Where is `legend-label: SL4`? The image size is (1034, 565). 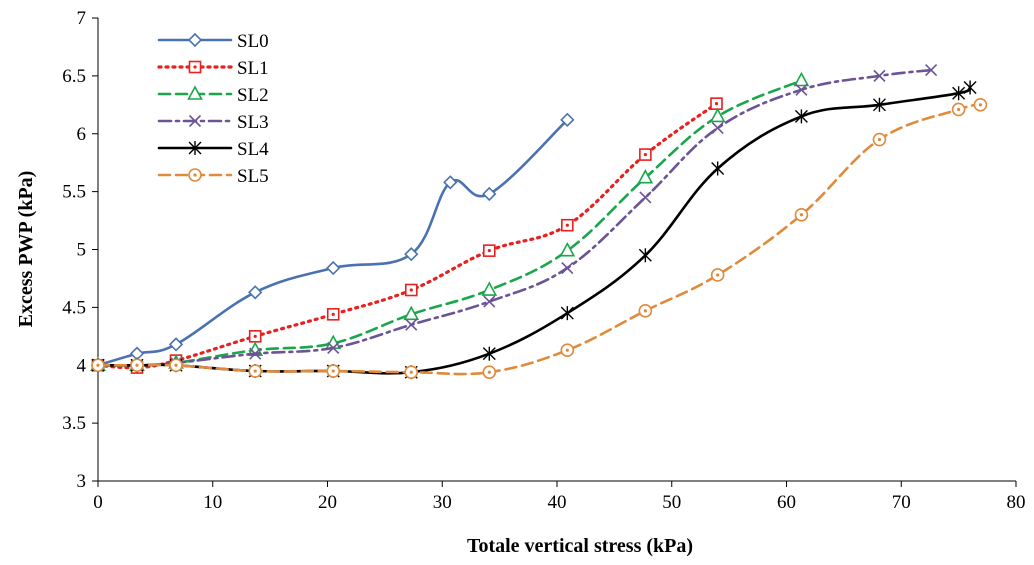
legend-label: SL4 is located at coordinates (253, 149).